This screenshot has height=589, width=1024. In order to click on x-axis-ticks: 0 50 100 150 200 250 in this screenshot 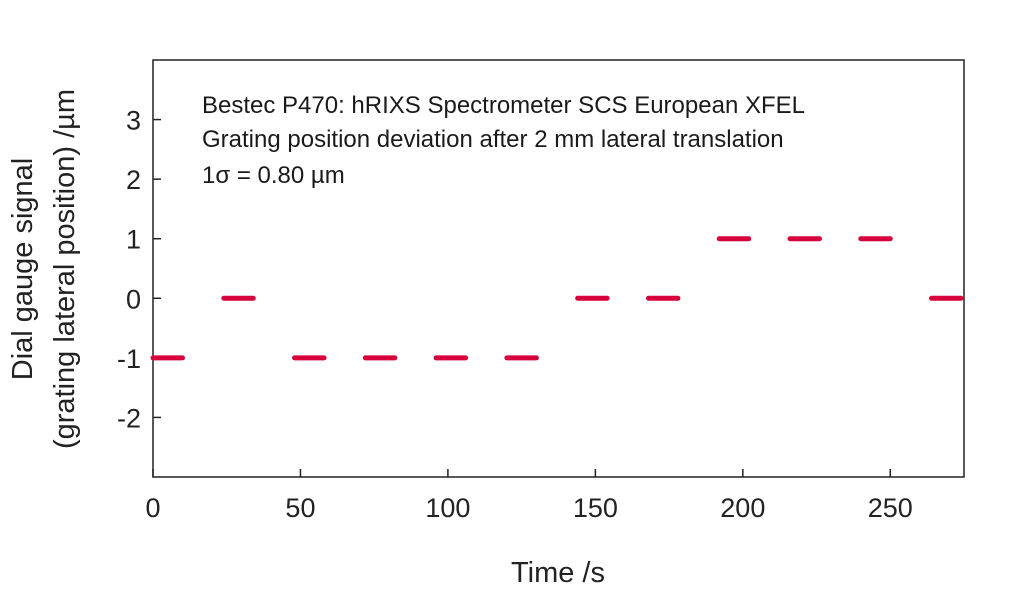, I will do `click(529, 496)`.